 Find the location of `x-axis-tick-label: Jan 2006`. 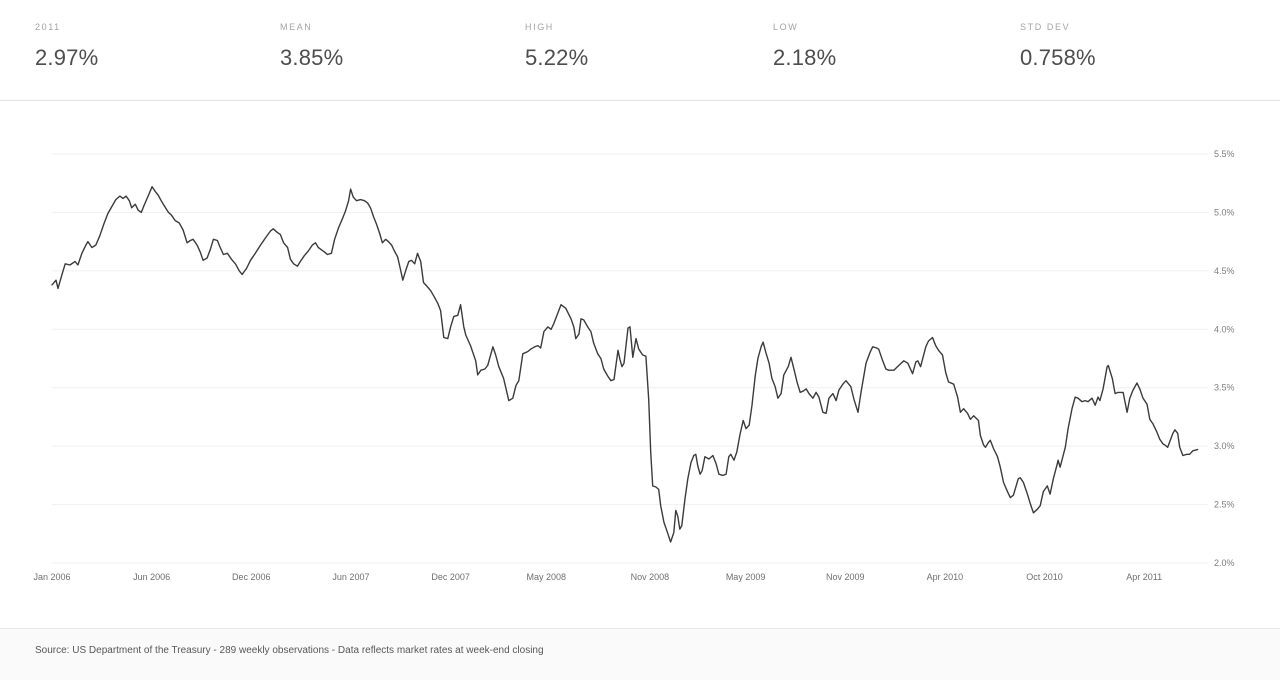

x-axis-tick-label: Jan 2006 is located at coordinates (51, 577).